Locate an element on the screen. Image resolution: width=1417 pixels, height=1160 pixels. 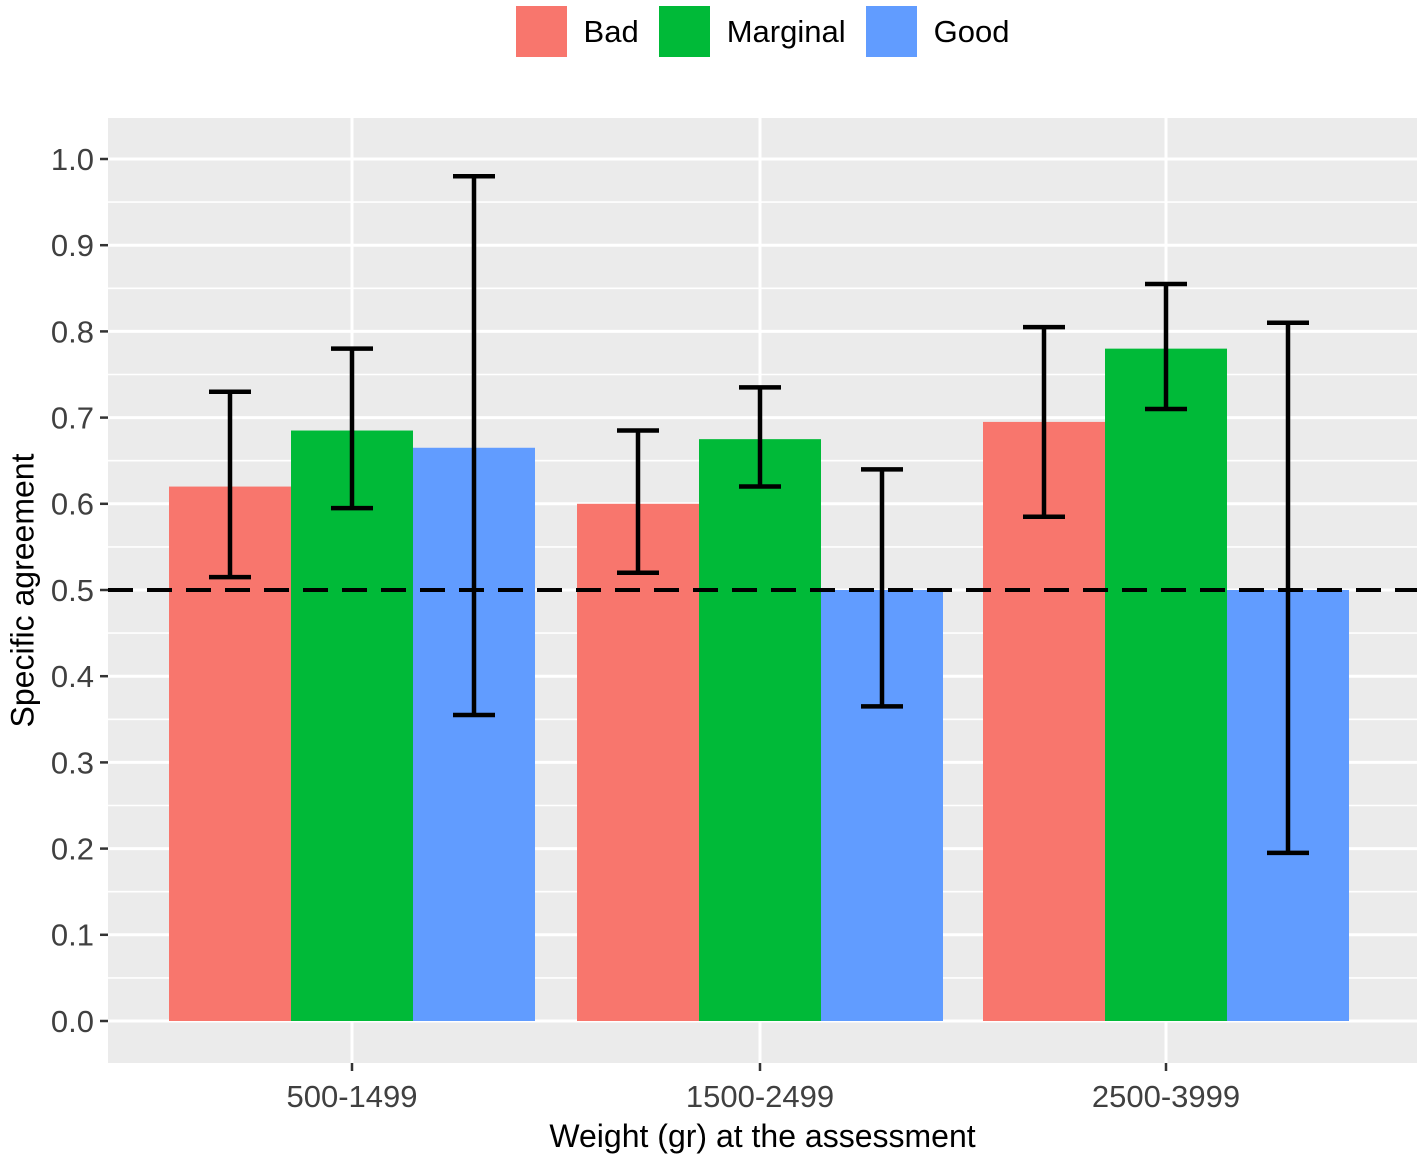
x-tick-label-1500-2499: 1500-2499 is located at coordinates (760, 1096).